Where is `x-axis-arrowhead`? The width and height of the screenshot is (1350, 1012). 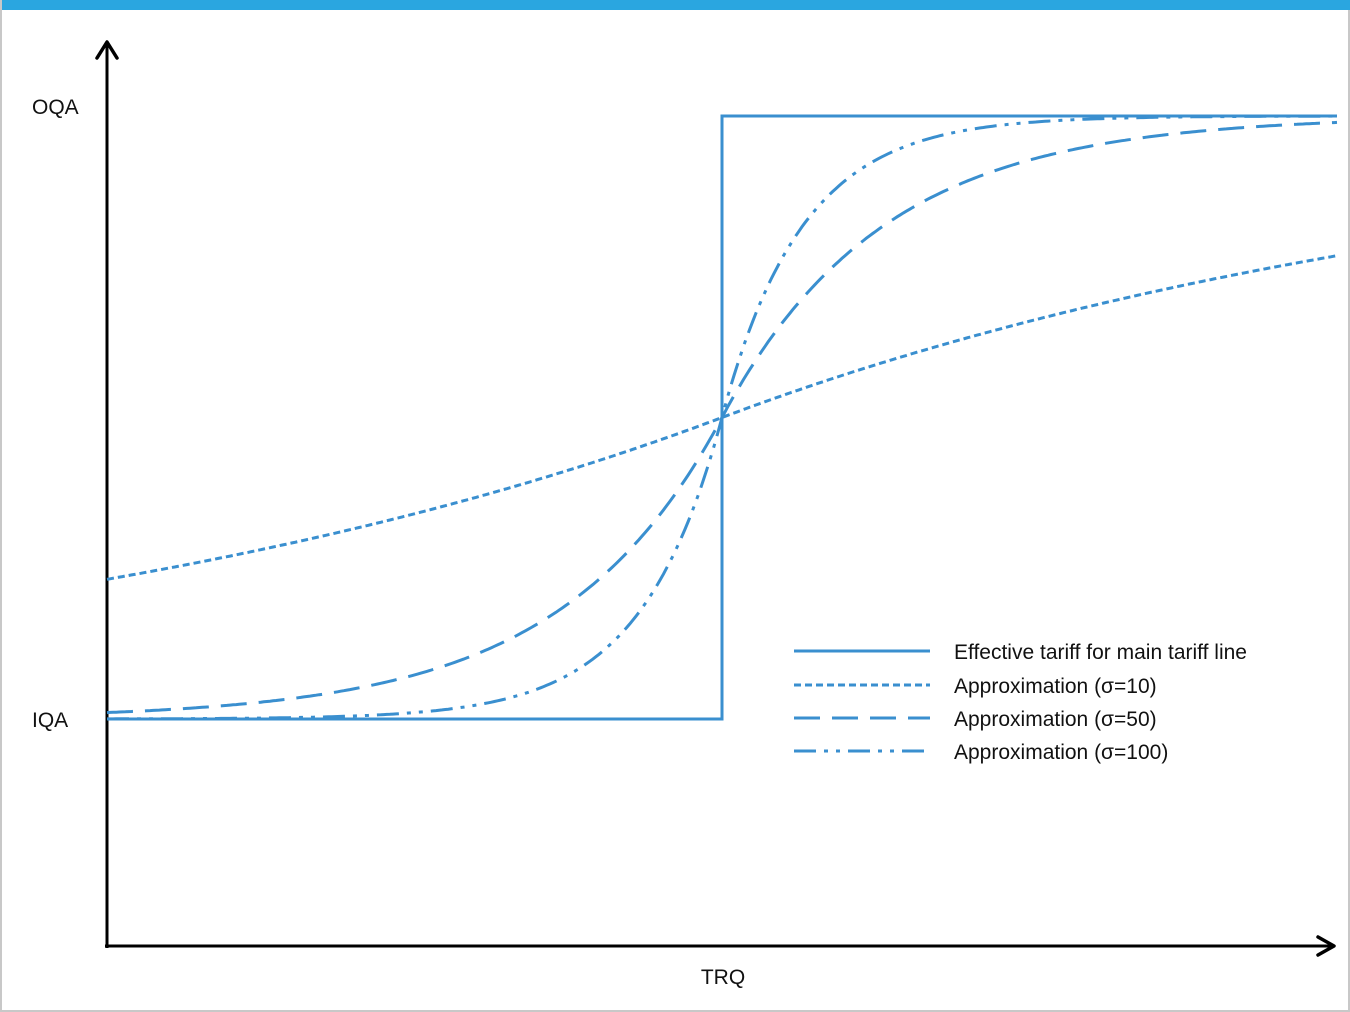 x-axis-arrowhead is located at coordinates (1326, 946).